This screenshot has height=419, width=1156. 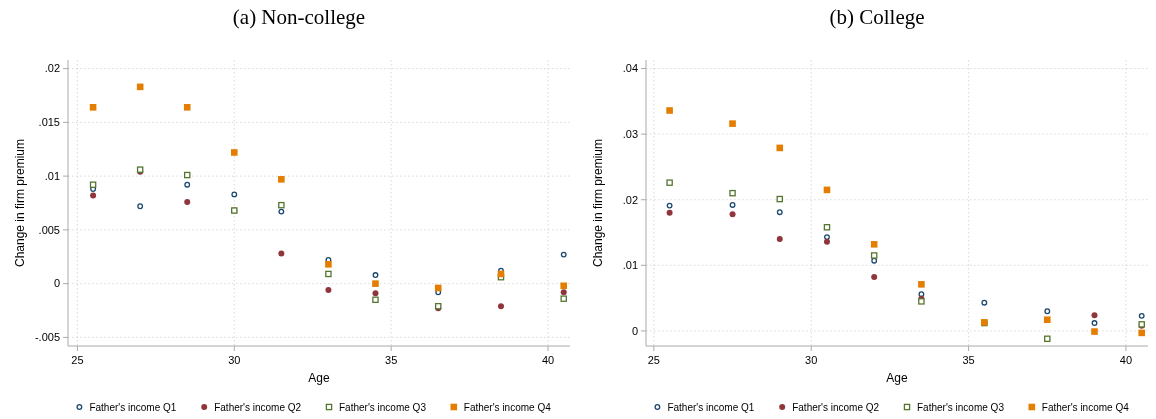 What do you see at coordinates (49, 229) in the screenshot?
I see `y-tick-label: .005` at bounding box center [49, 229].